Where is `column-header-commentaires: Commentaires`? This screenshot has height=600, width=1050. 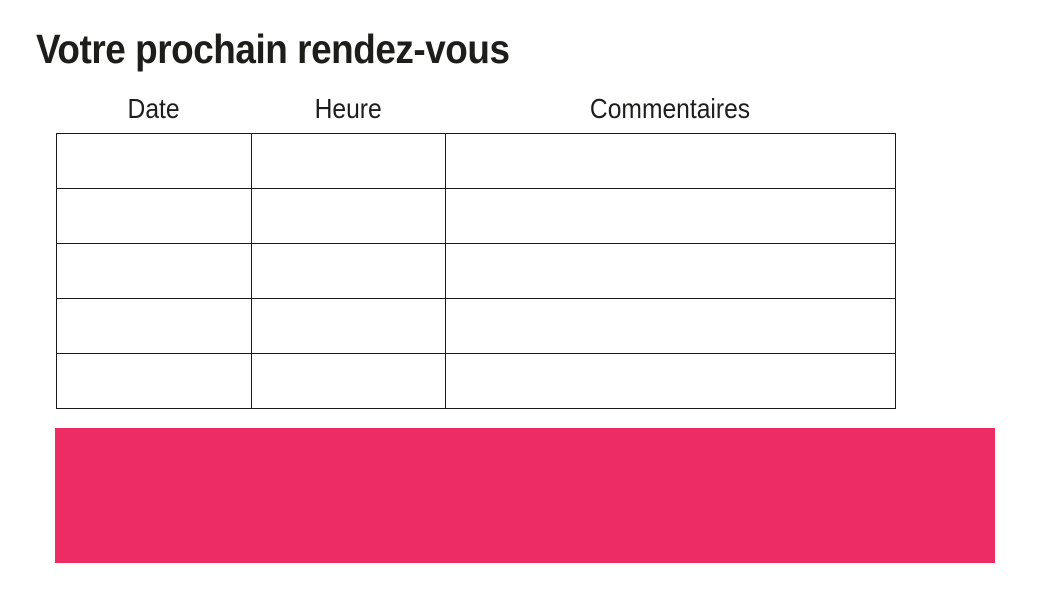 column-header-commentaires: Commentaires is located at coordinates (670, 109).